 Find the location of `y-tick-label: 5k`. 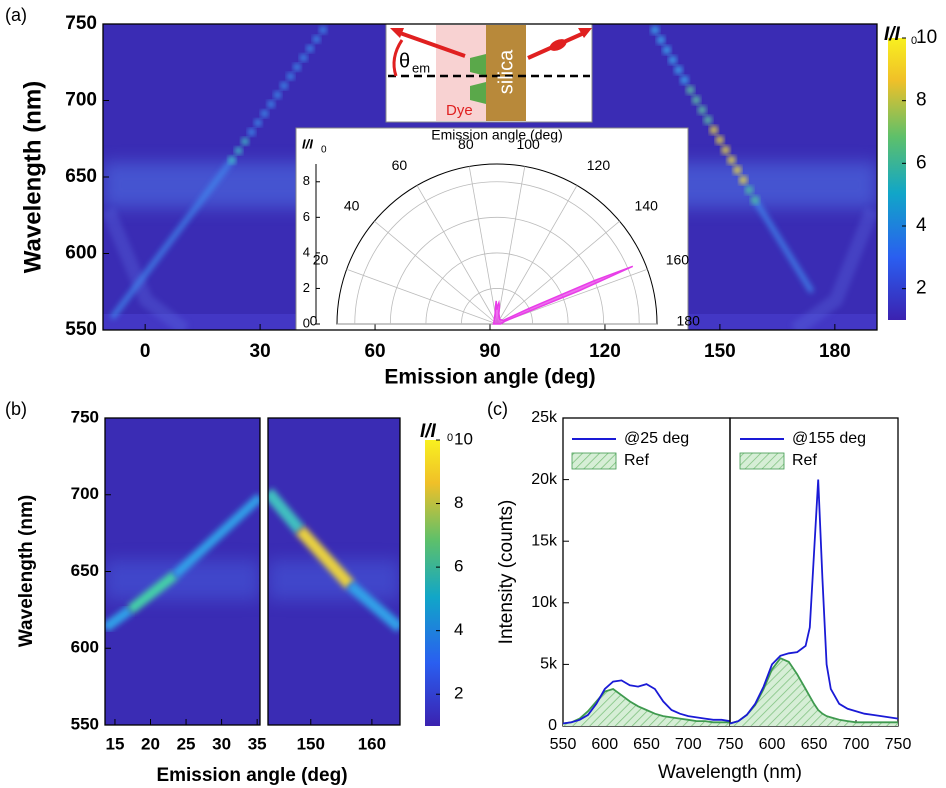

y-tick-label: 5k is located at coordinates (549, 664).